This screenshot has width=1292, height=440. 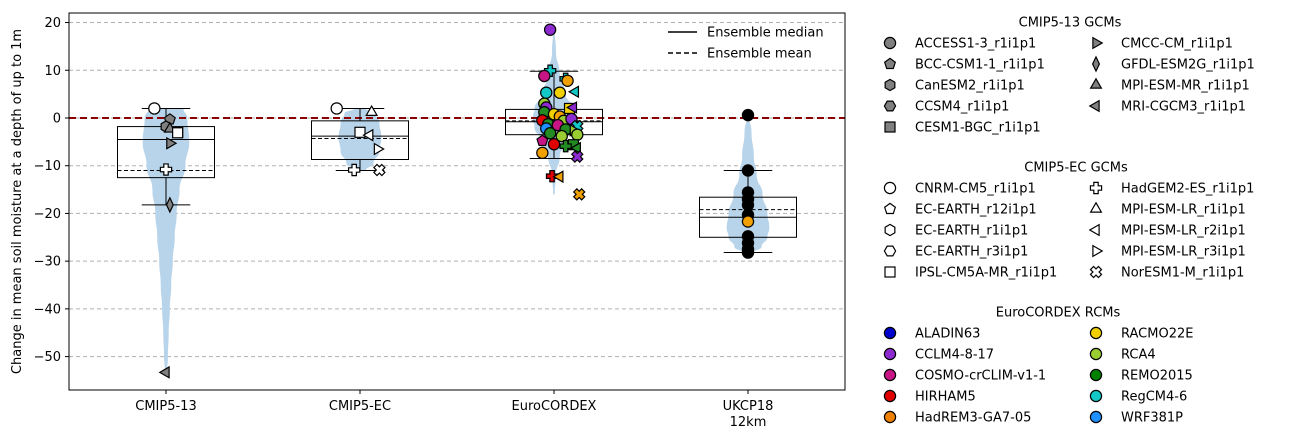 What do you see at coordinates (52, 23) in the screenshot?
I see `y-tick-label: 20` at bounding box center [52, 23].